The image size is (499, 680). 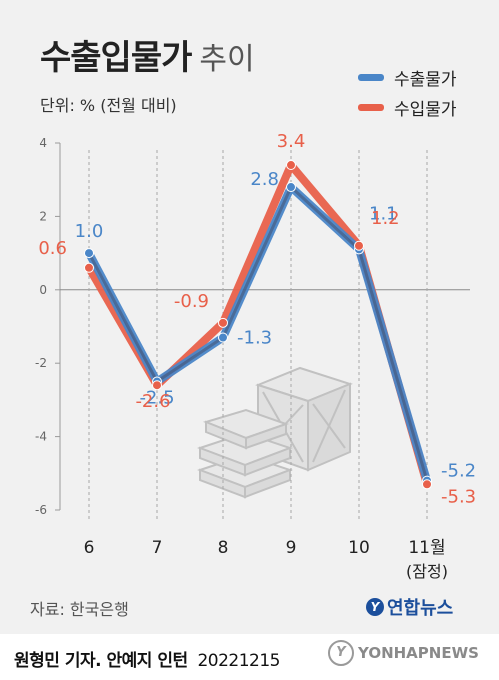 I want to click on x-tick-sublabel: (잠정), so click(x=427, y=571).